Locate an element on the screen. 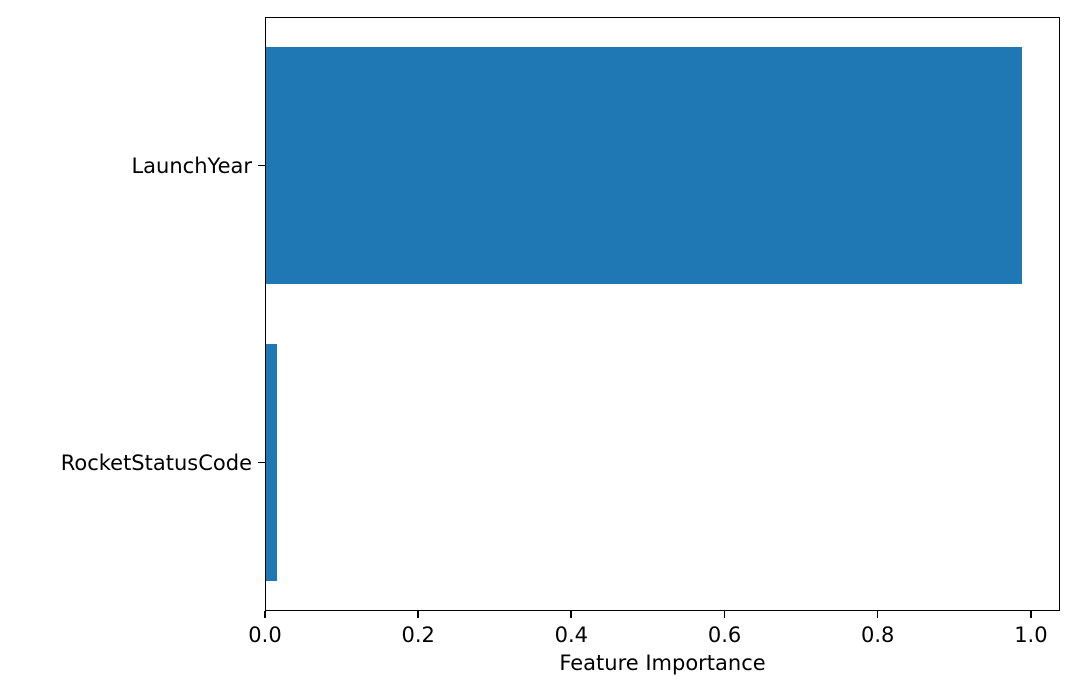  x-axis-label: Feature Importance is located at coordinates (662, 663).